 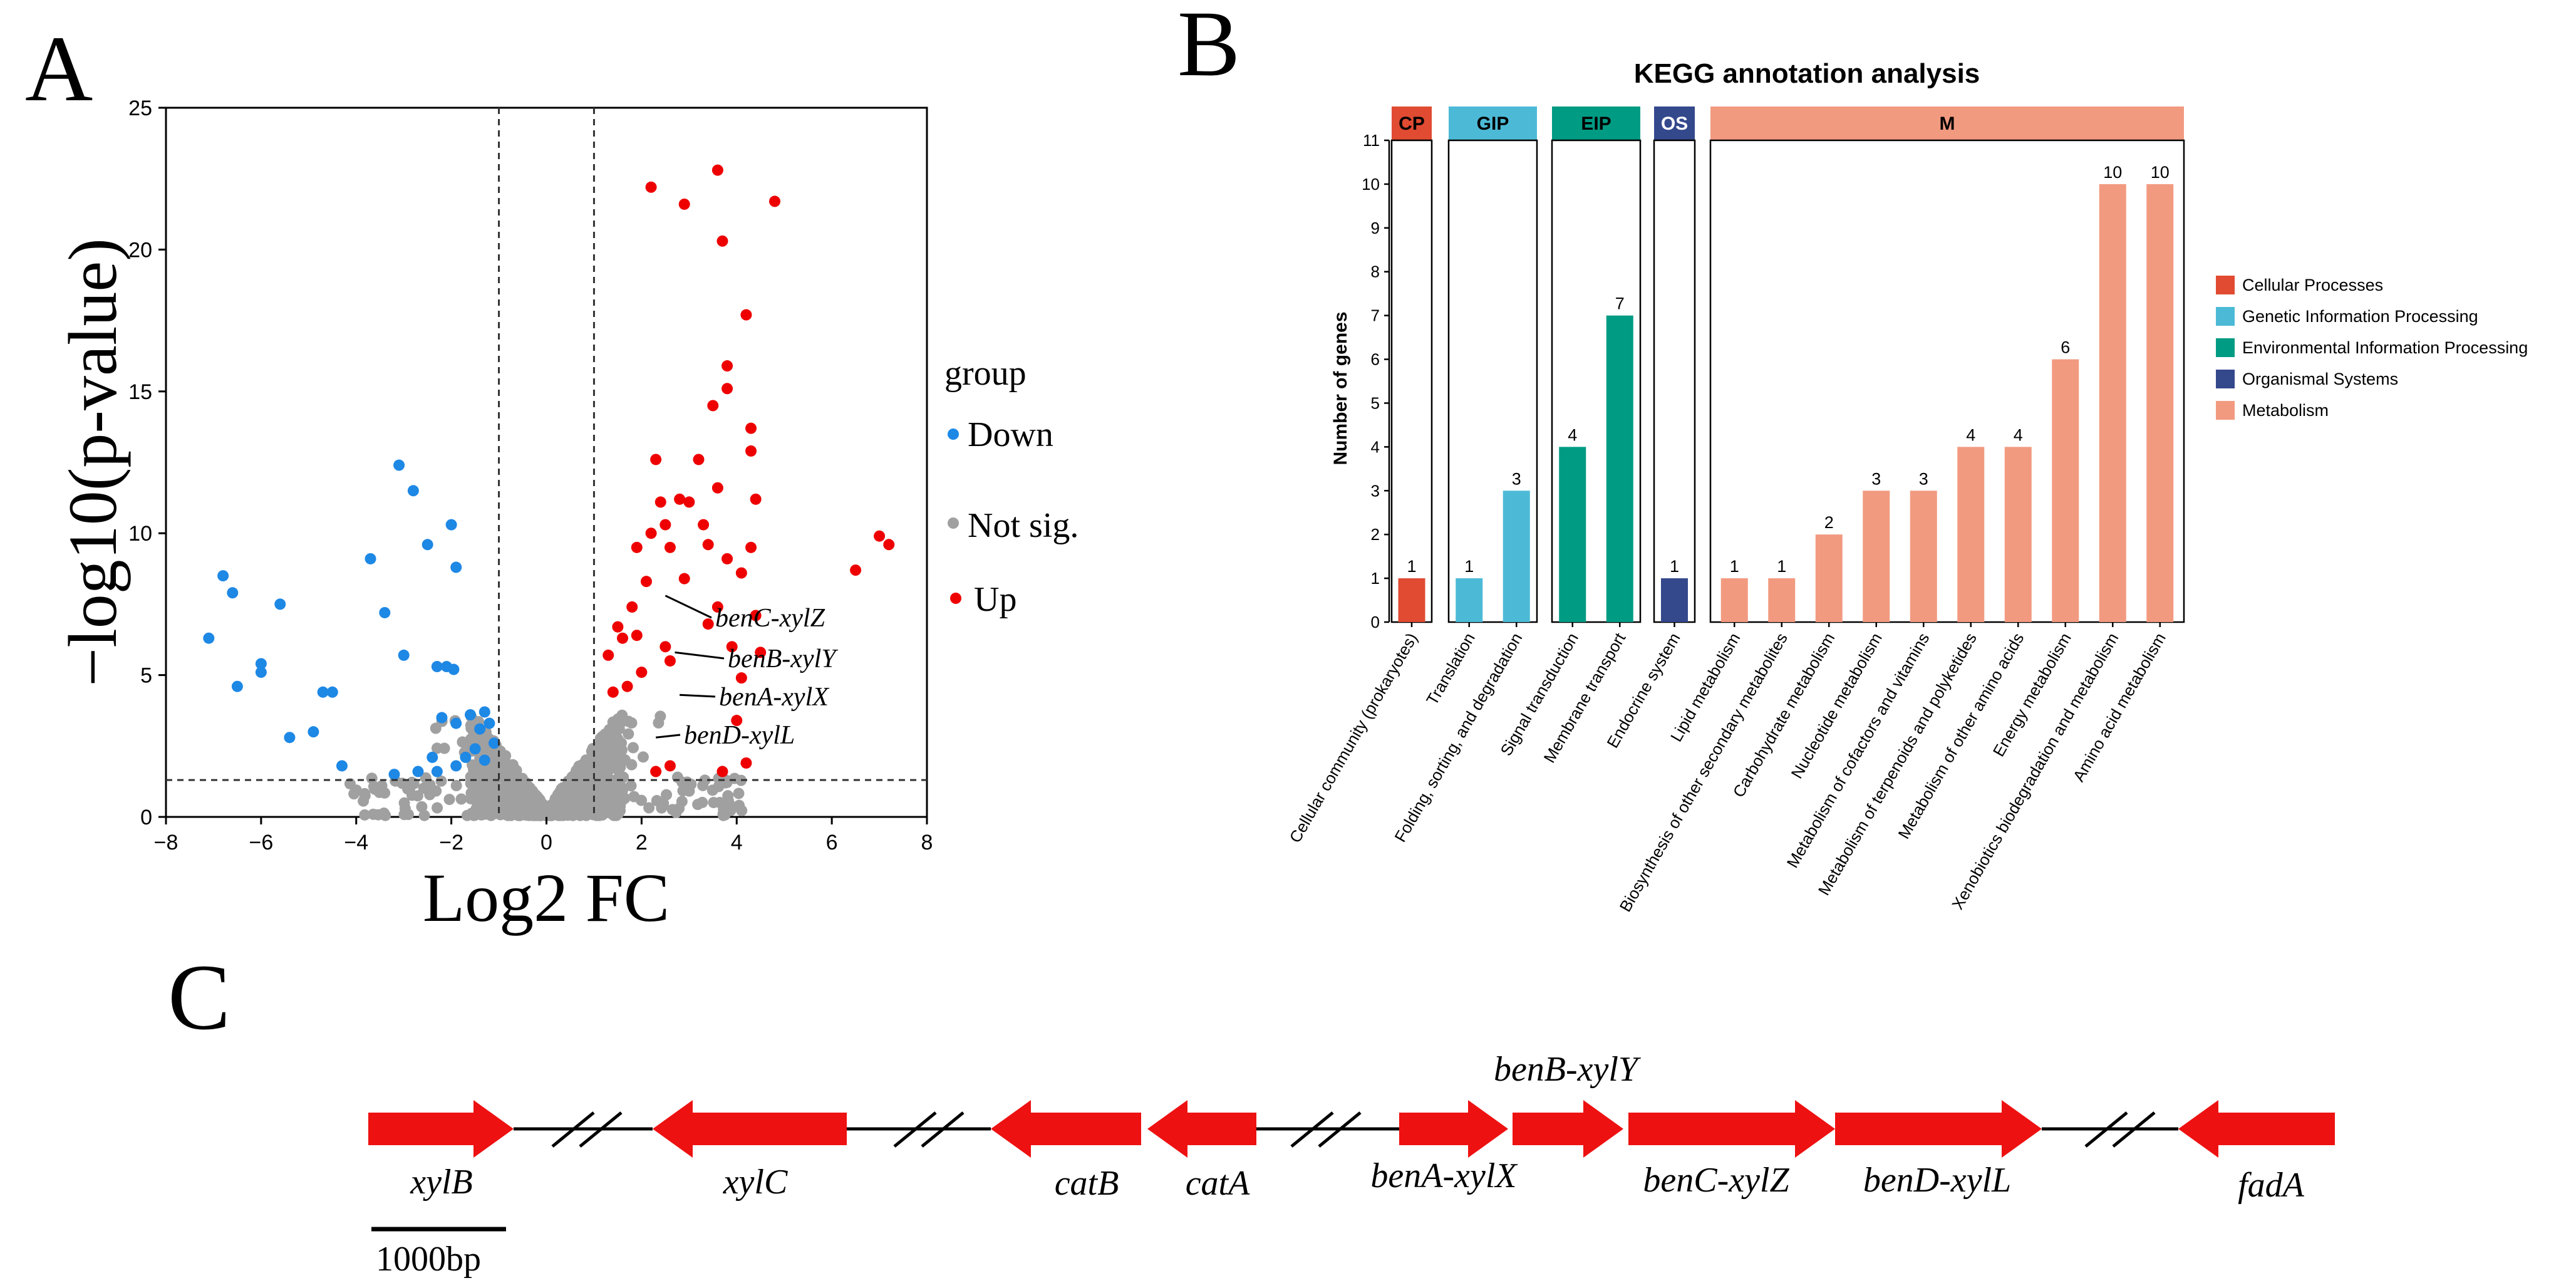 What do you see at coordinates (1371, 184) in the screenshot?
I see `y-tick-label: 10` at bounding box center [1371, 184].